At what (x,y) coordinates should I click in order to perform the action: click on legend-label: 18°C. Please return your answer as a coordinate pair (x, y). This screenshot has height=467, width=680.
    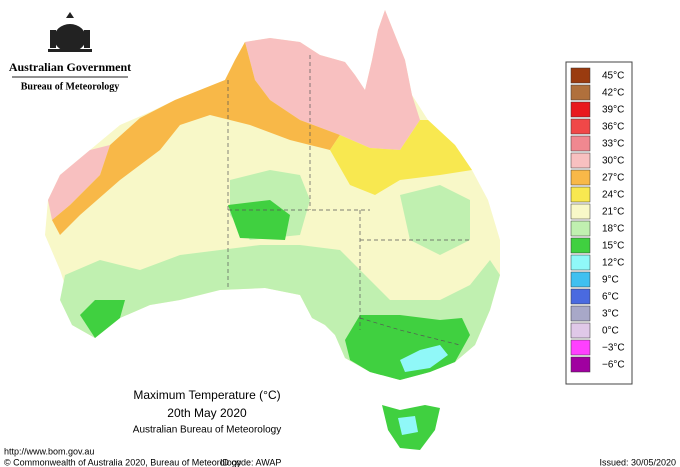
    Looking at the image, I should click on (613, 229).